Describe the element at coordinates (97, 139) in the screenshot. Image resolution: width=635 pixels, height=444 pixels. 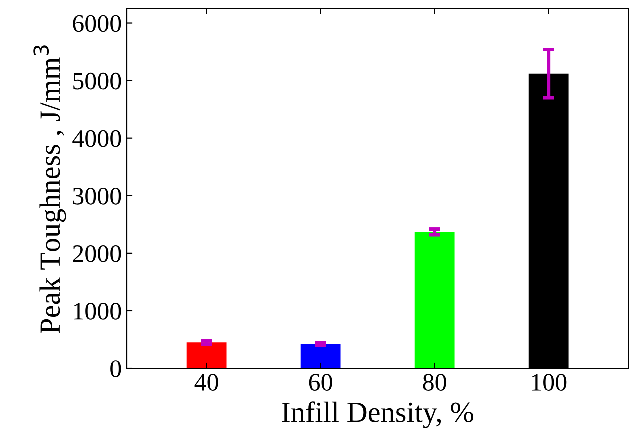
I see `y-tick-label: 4000` at that location.